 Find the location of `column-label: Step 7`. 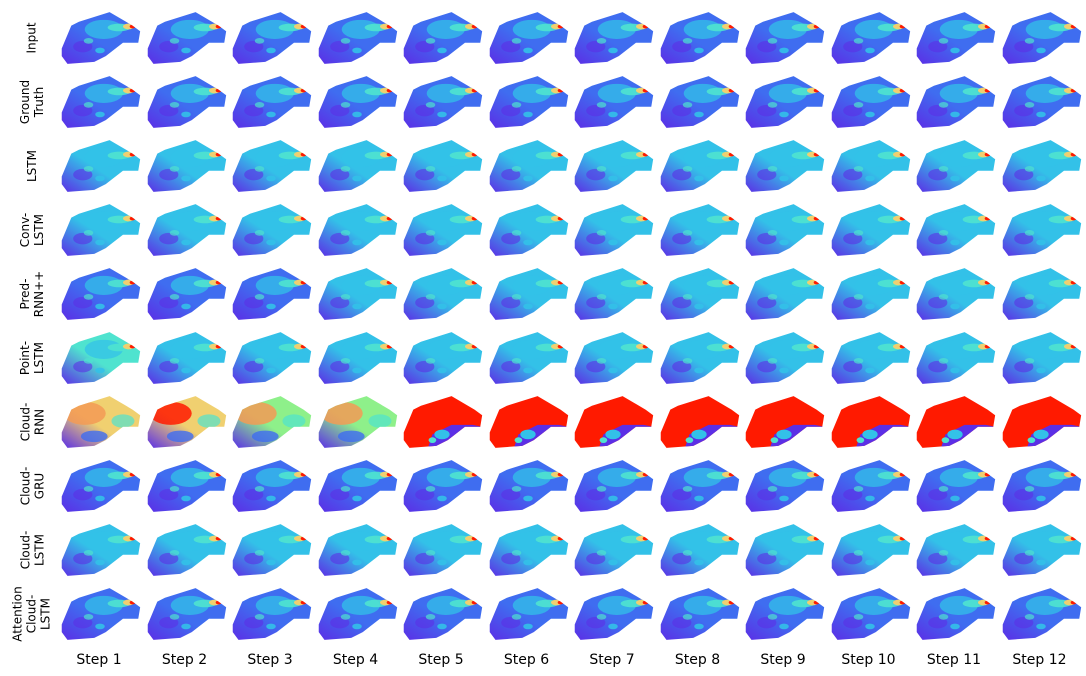

column-label: Step 7 is located at coordinates (612, 660).